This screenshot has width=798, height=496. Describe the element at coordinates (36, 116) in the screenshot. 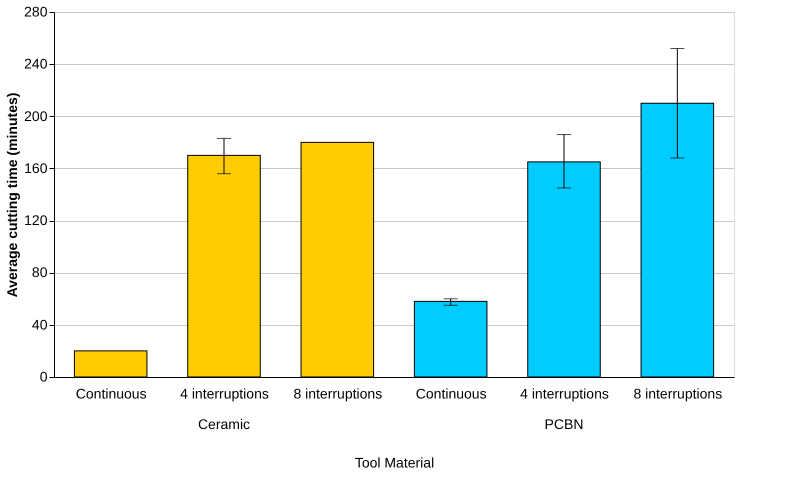

I see `y-tick-label: 200` at that location.